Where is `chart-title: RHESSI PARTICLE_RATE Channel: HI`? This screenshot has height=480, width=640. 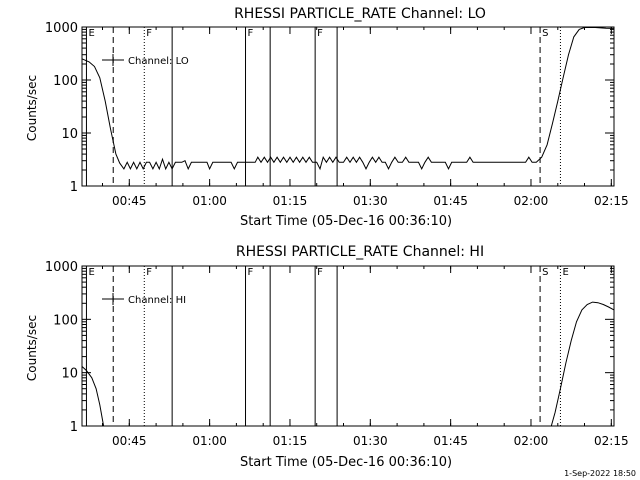 chart-title: RHESSI PARTICLE_RATE Channel: HI is located at coordinates (360, 252).